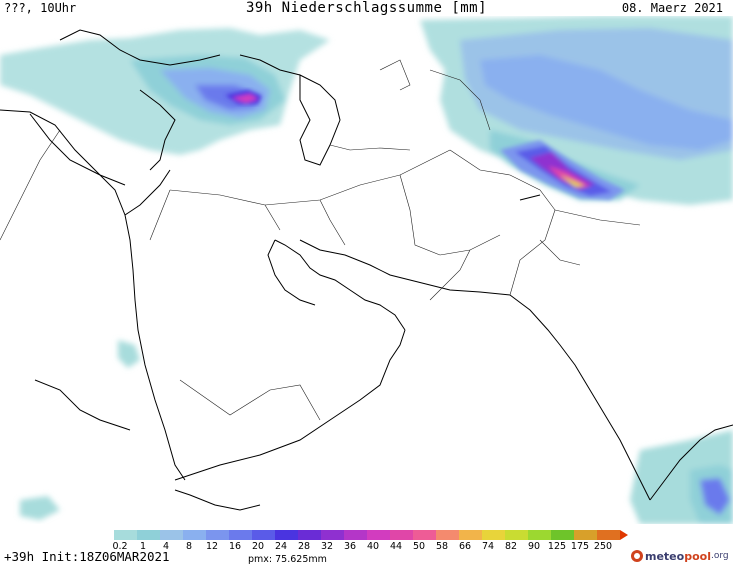  What do you see at coordinates (143, 546) in the screenshot?
I see `colorbar-tick-label: 1` at bounding box center [143, 546].